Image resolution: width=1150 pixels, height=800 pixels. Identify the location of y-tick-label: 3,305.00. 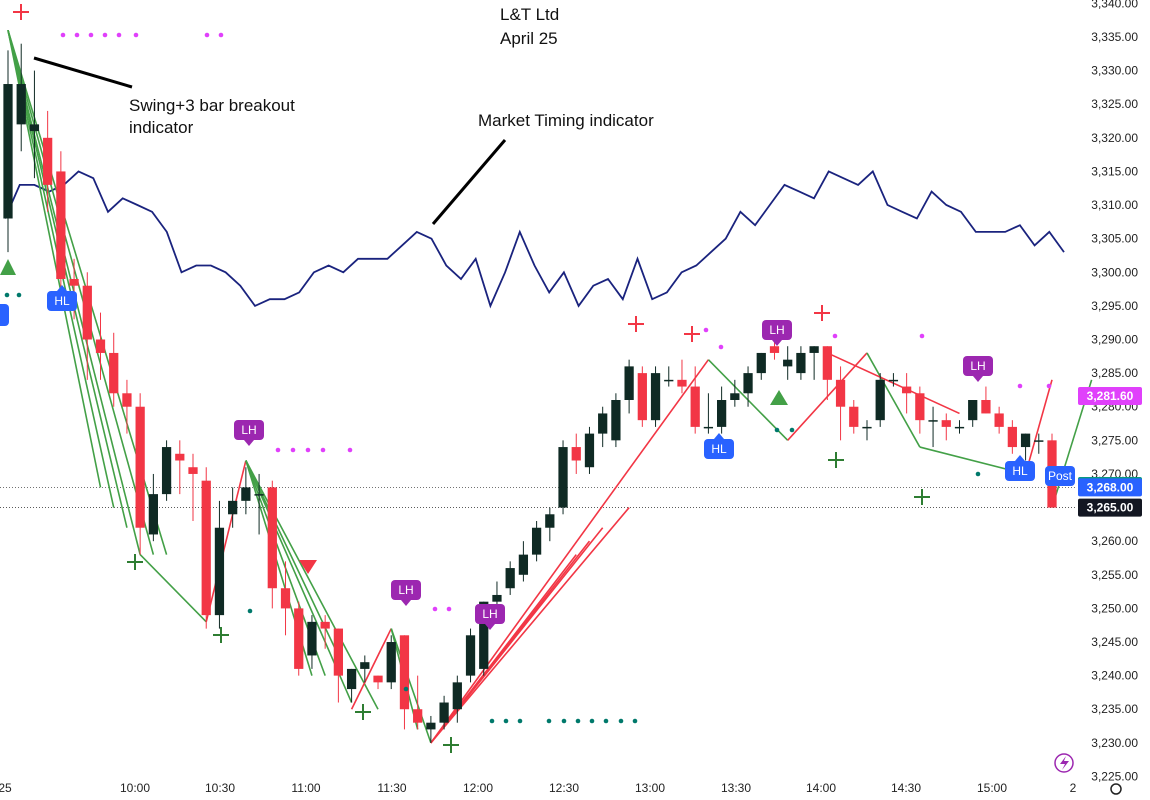
(1114, 239).